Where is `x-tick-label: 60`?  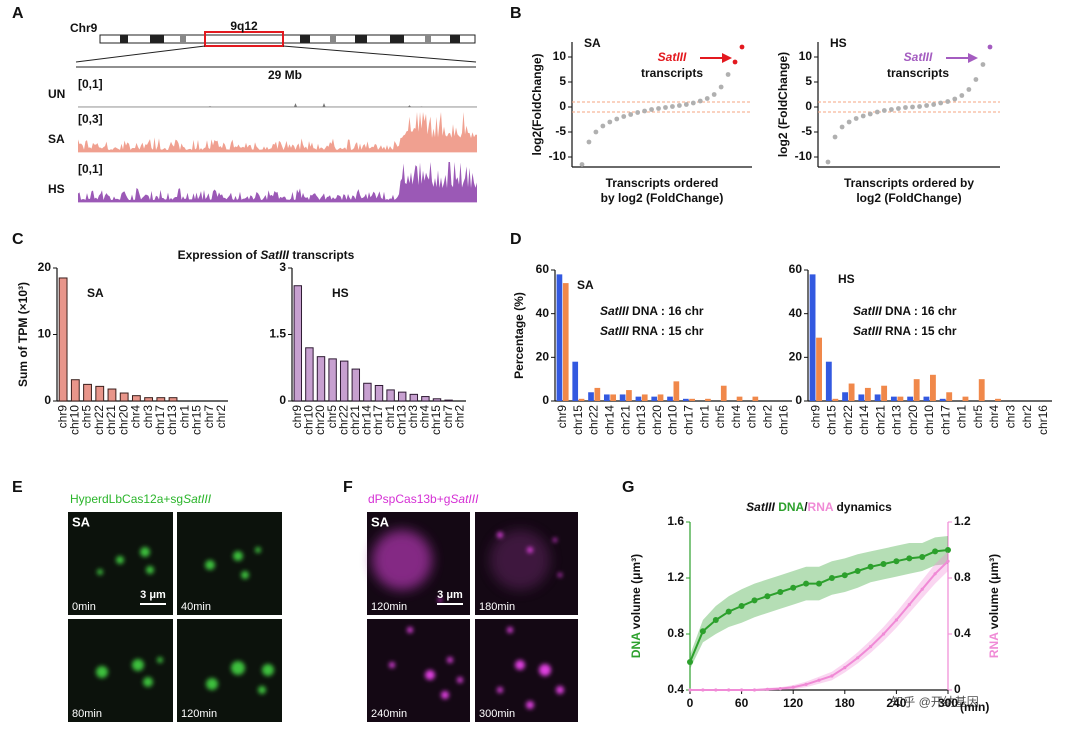 x-tick-label: 60 is located at coordinates (742, 703).